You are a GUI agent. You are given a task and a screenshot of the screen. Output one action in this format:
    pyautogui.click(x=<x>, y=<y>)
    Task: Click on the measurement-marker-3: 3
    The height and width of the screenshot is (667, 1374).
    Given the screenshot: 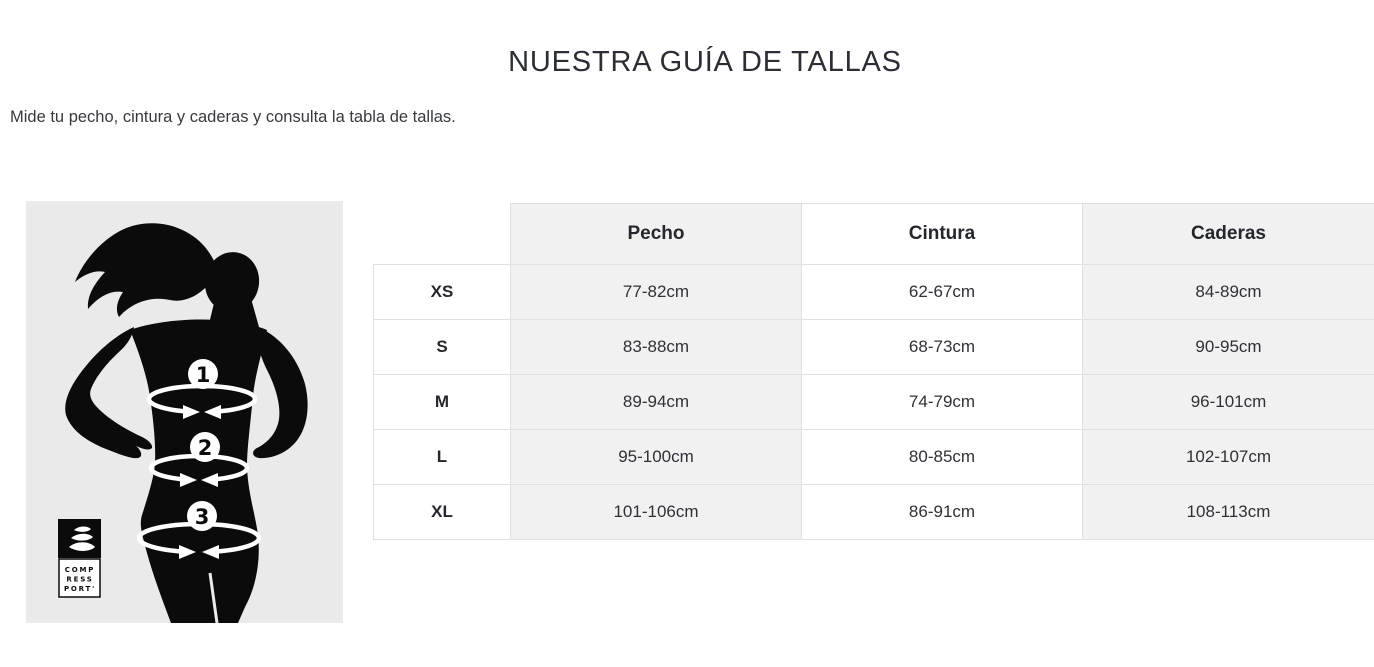 What is the action you would take?
    pyautogui.click(x=202, y=516)
    